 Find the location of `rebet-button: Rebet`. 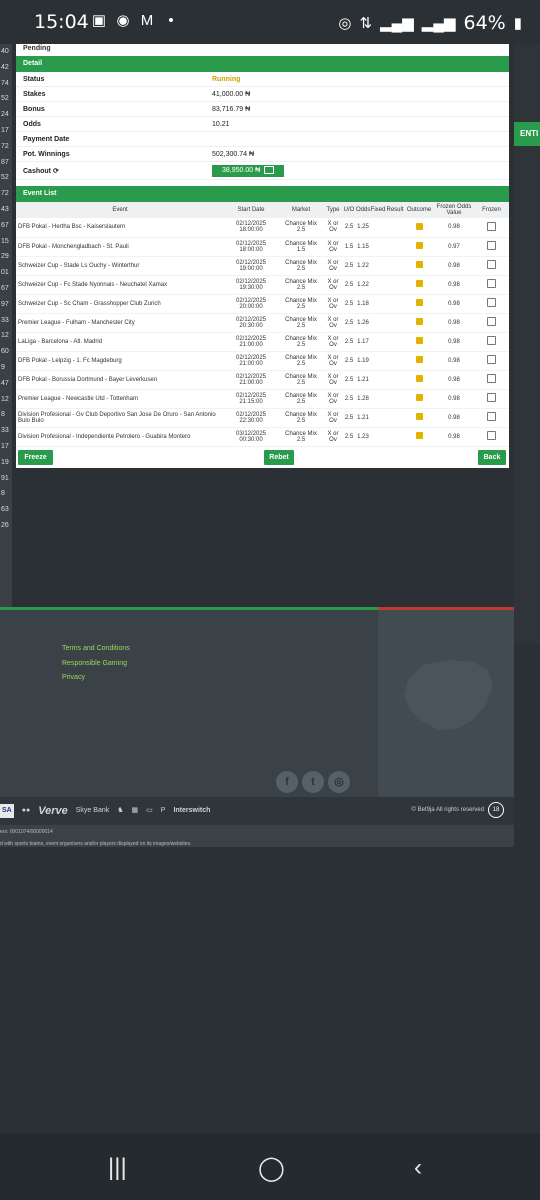

rebet-button: Rebet is located at coordinates (279, 457).